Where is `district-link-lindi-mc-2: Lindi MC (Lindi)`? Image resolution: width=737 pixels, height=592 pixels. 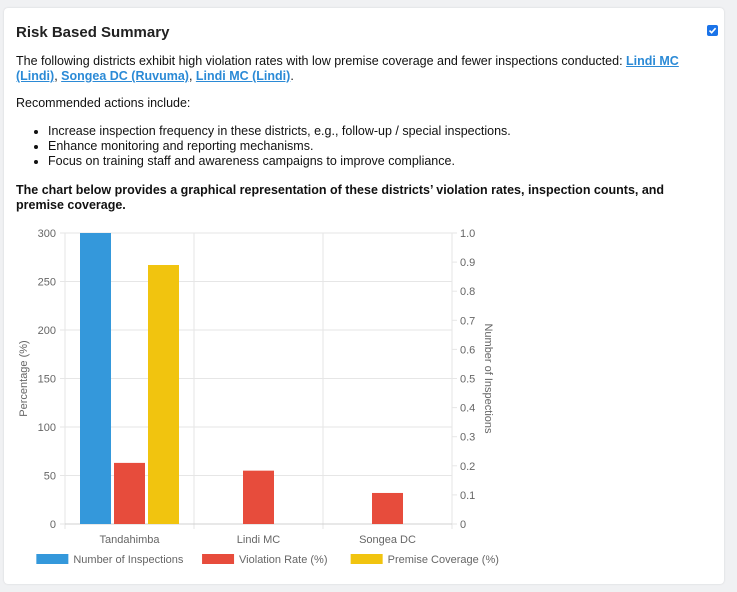 district-link-lindi-mc-2: Lindi MC (Lindi) is located at coordinates (243, 76).